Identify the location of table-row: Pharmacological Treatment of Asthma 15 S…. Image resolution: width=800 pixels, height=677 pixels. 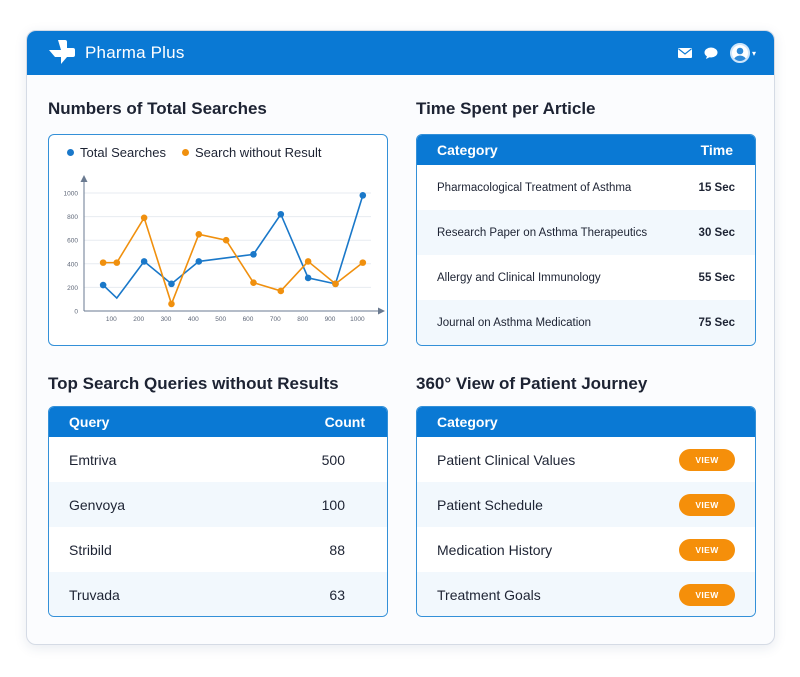
(586, 187).